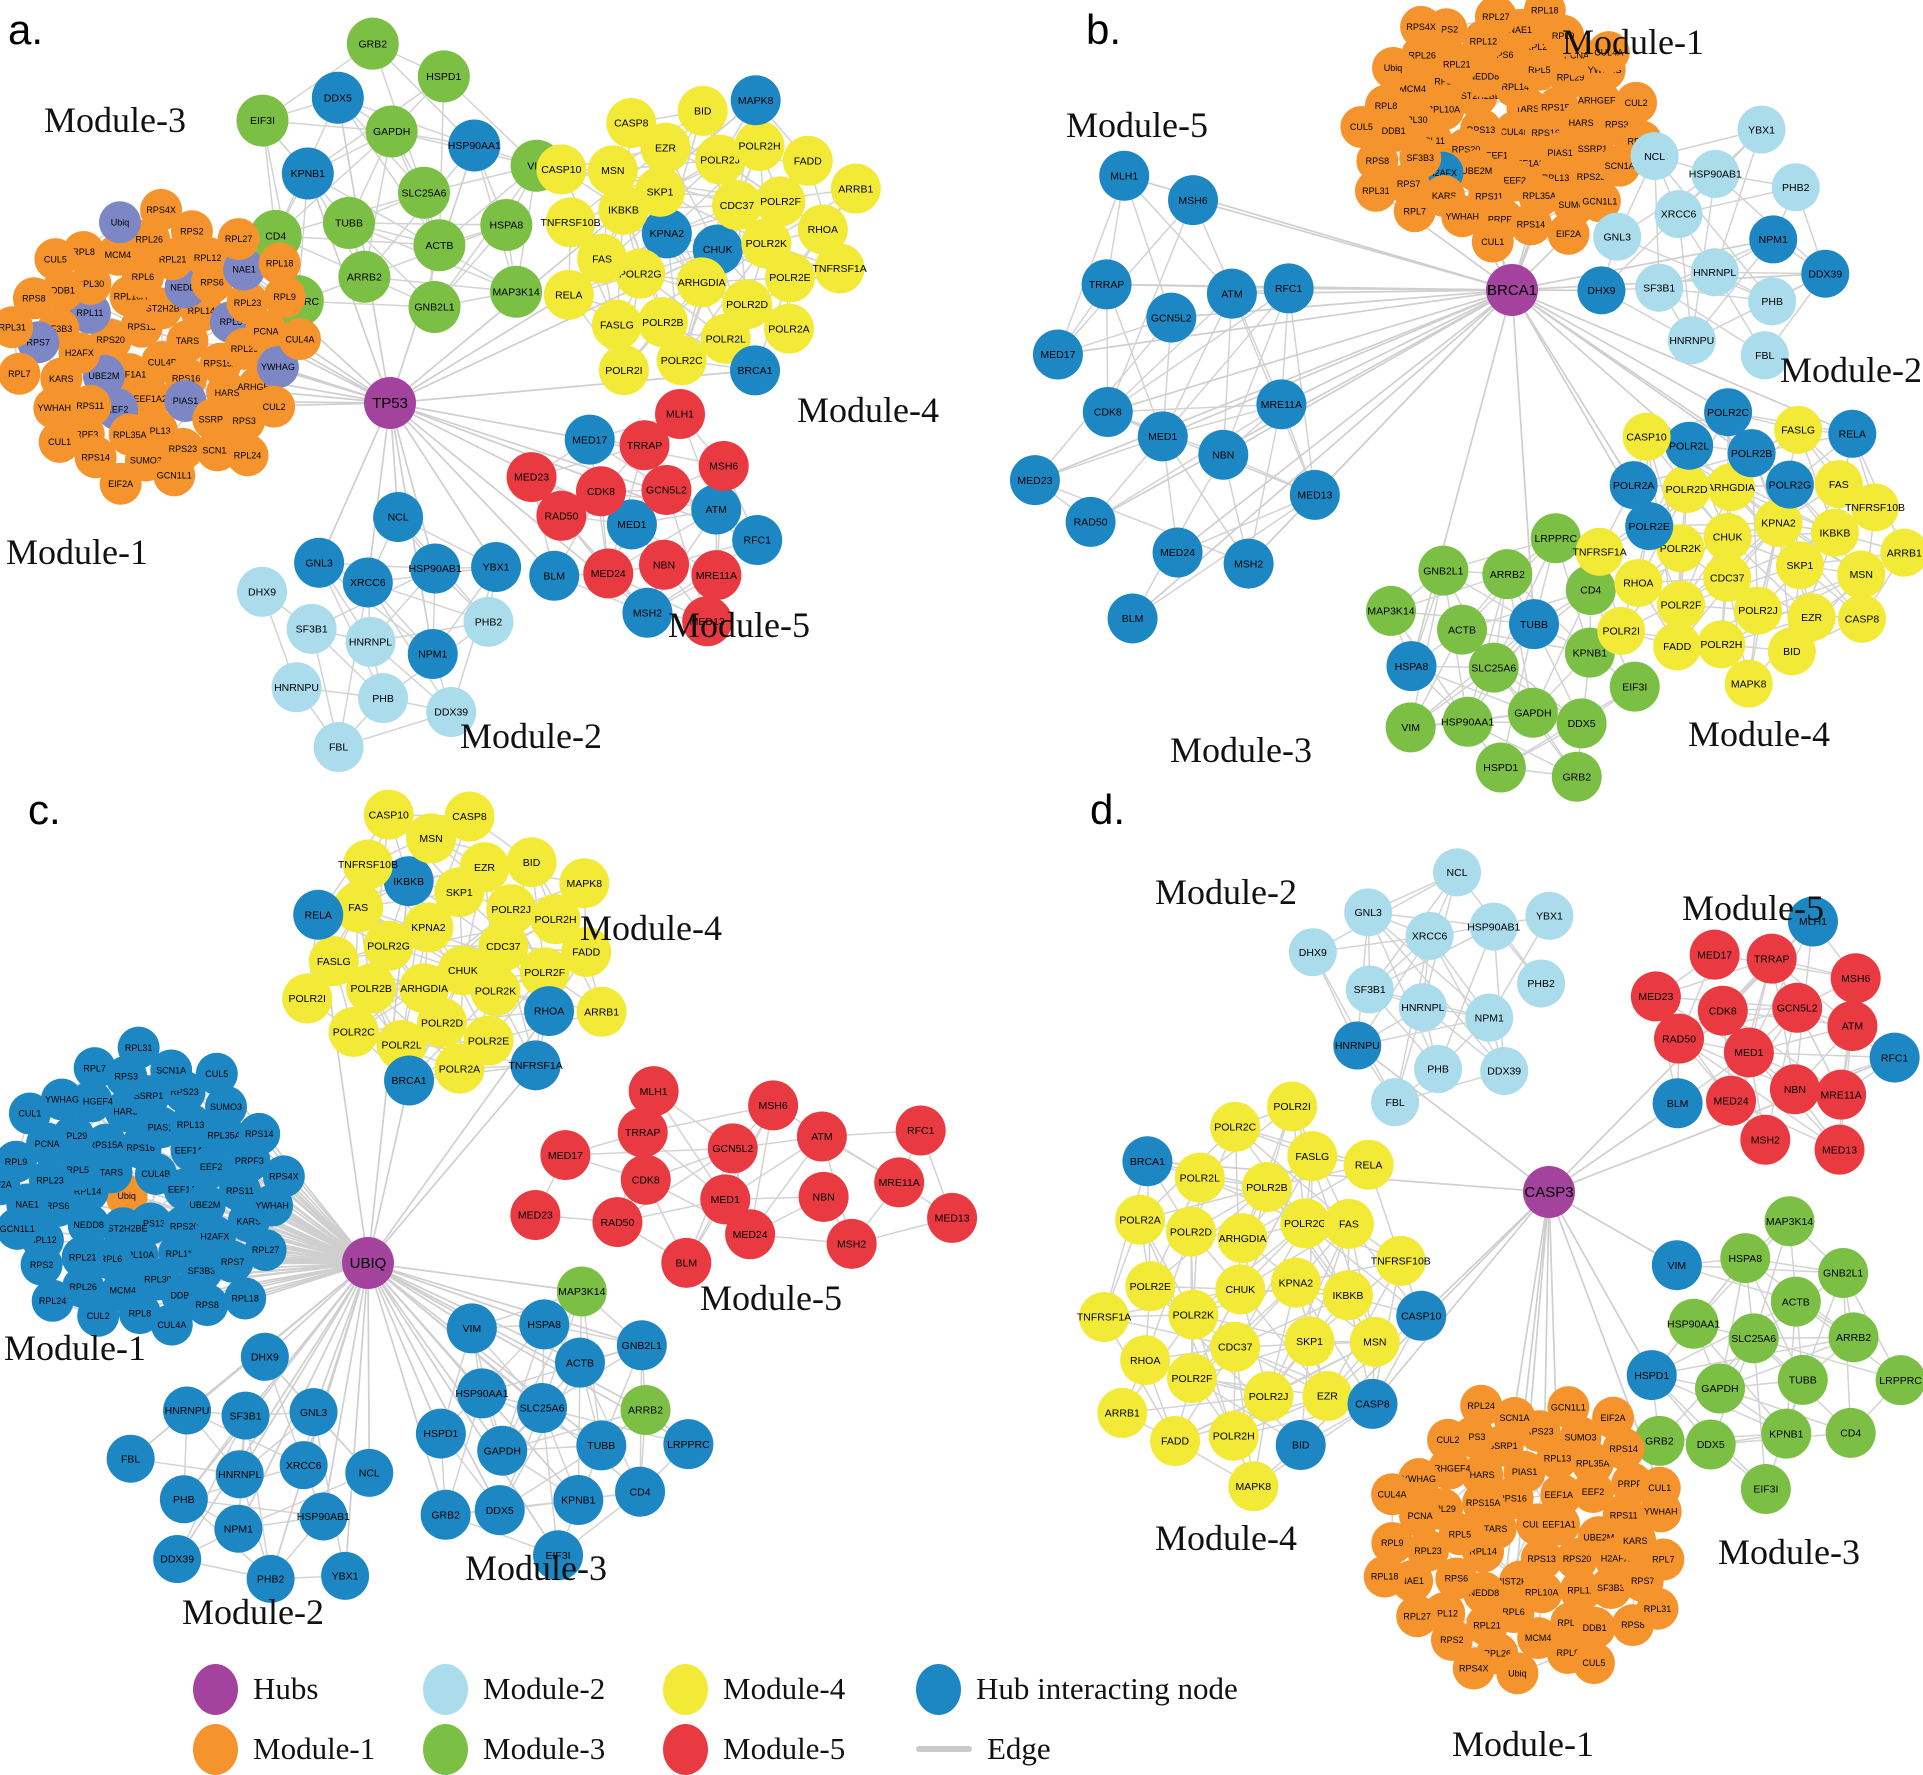  I want to click on node-sf3b1: SF3B1, so click(245, 1415).